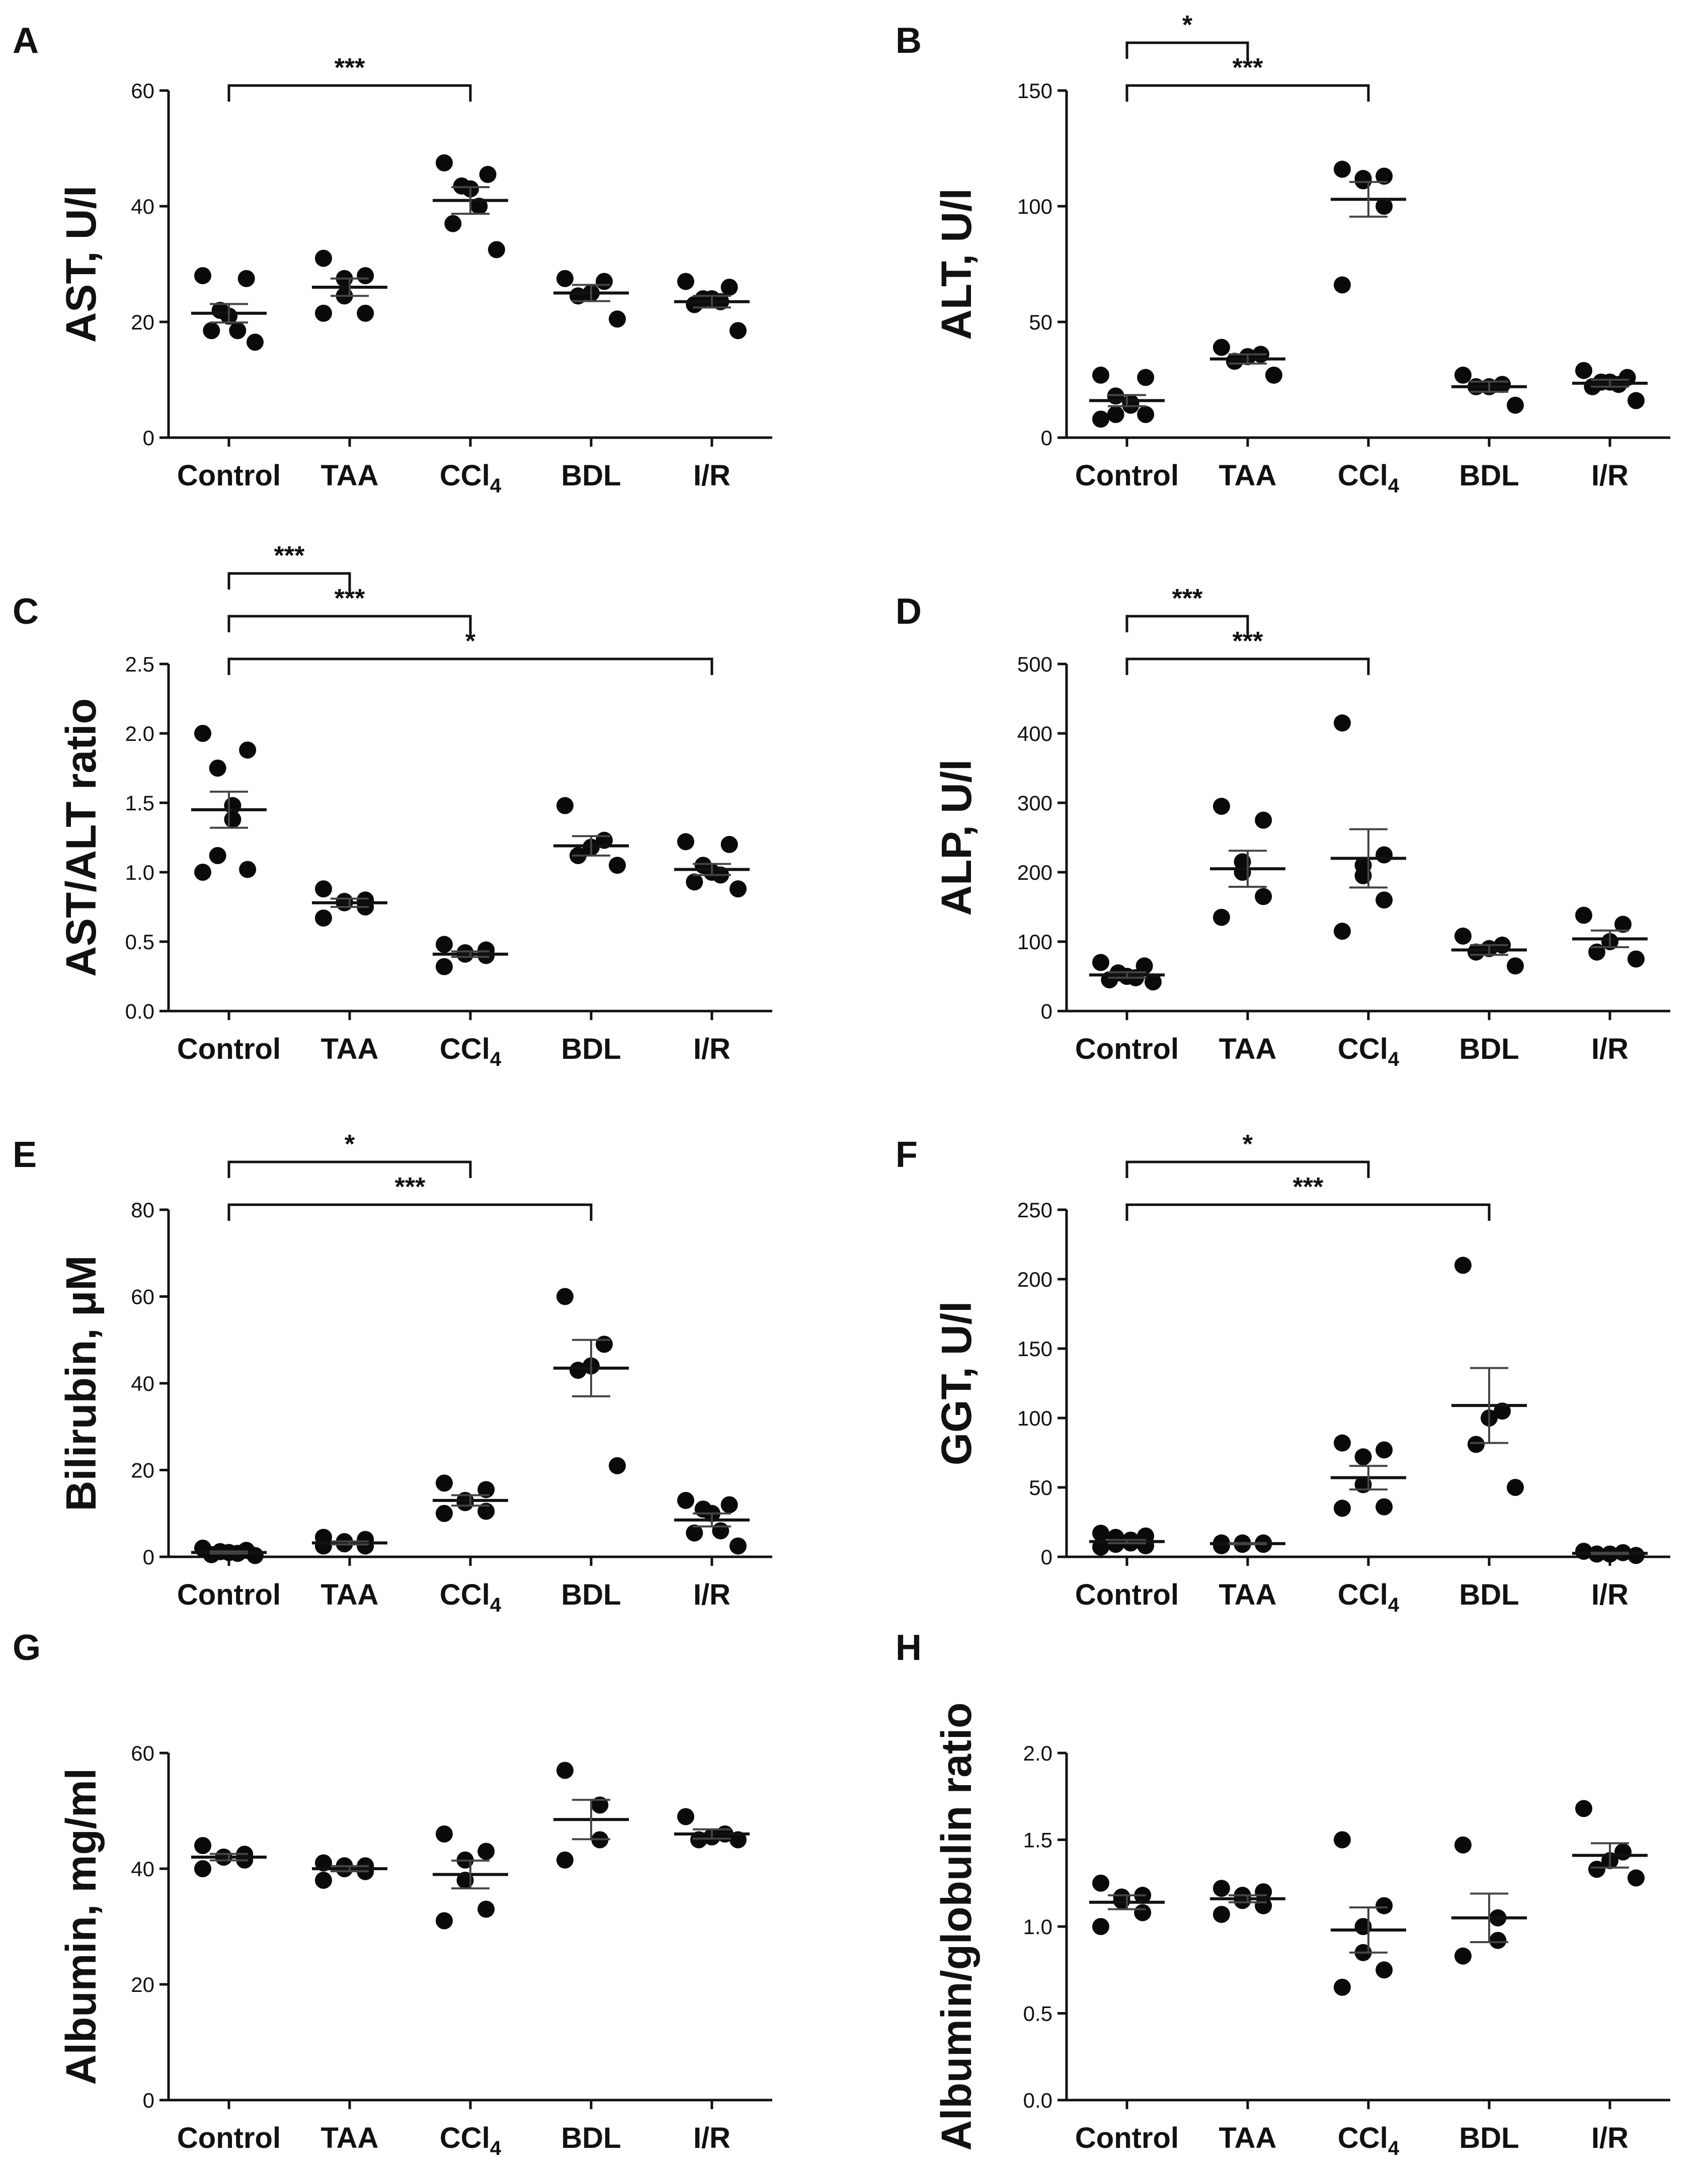 The image size is (1708, 2170). Describe the element at coordinates (909, 1648) in the screenshot. I see `panel-letter: H` at that location.